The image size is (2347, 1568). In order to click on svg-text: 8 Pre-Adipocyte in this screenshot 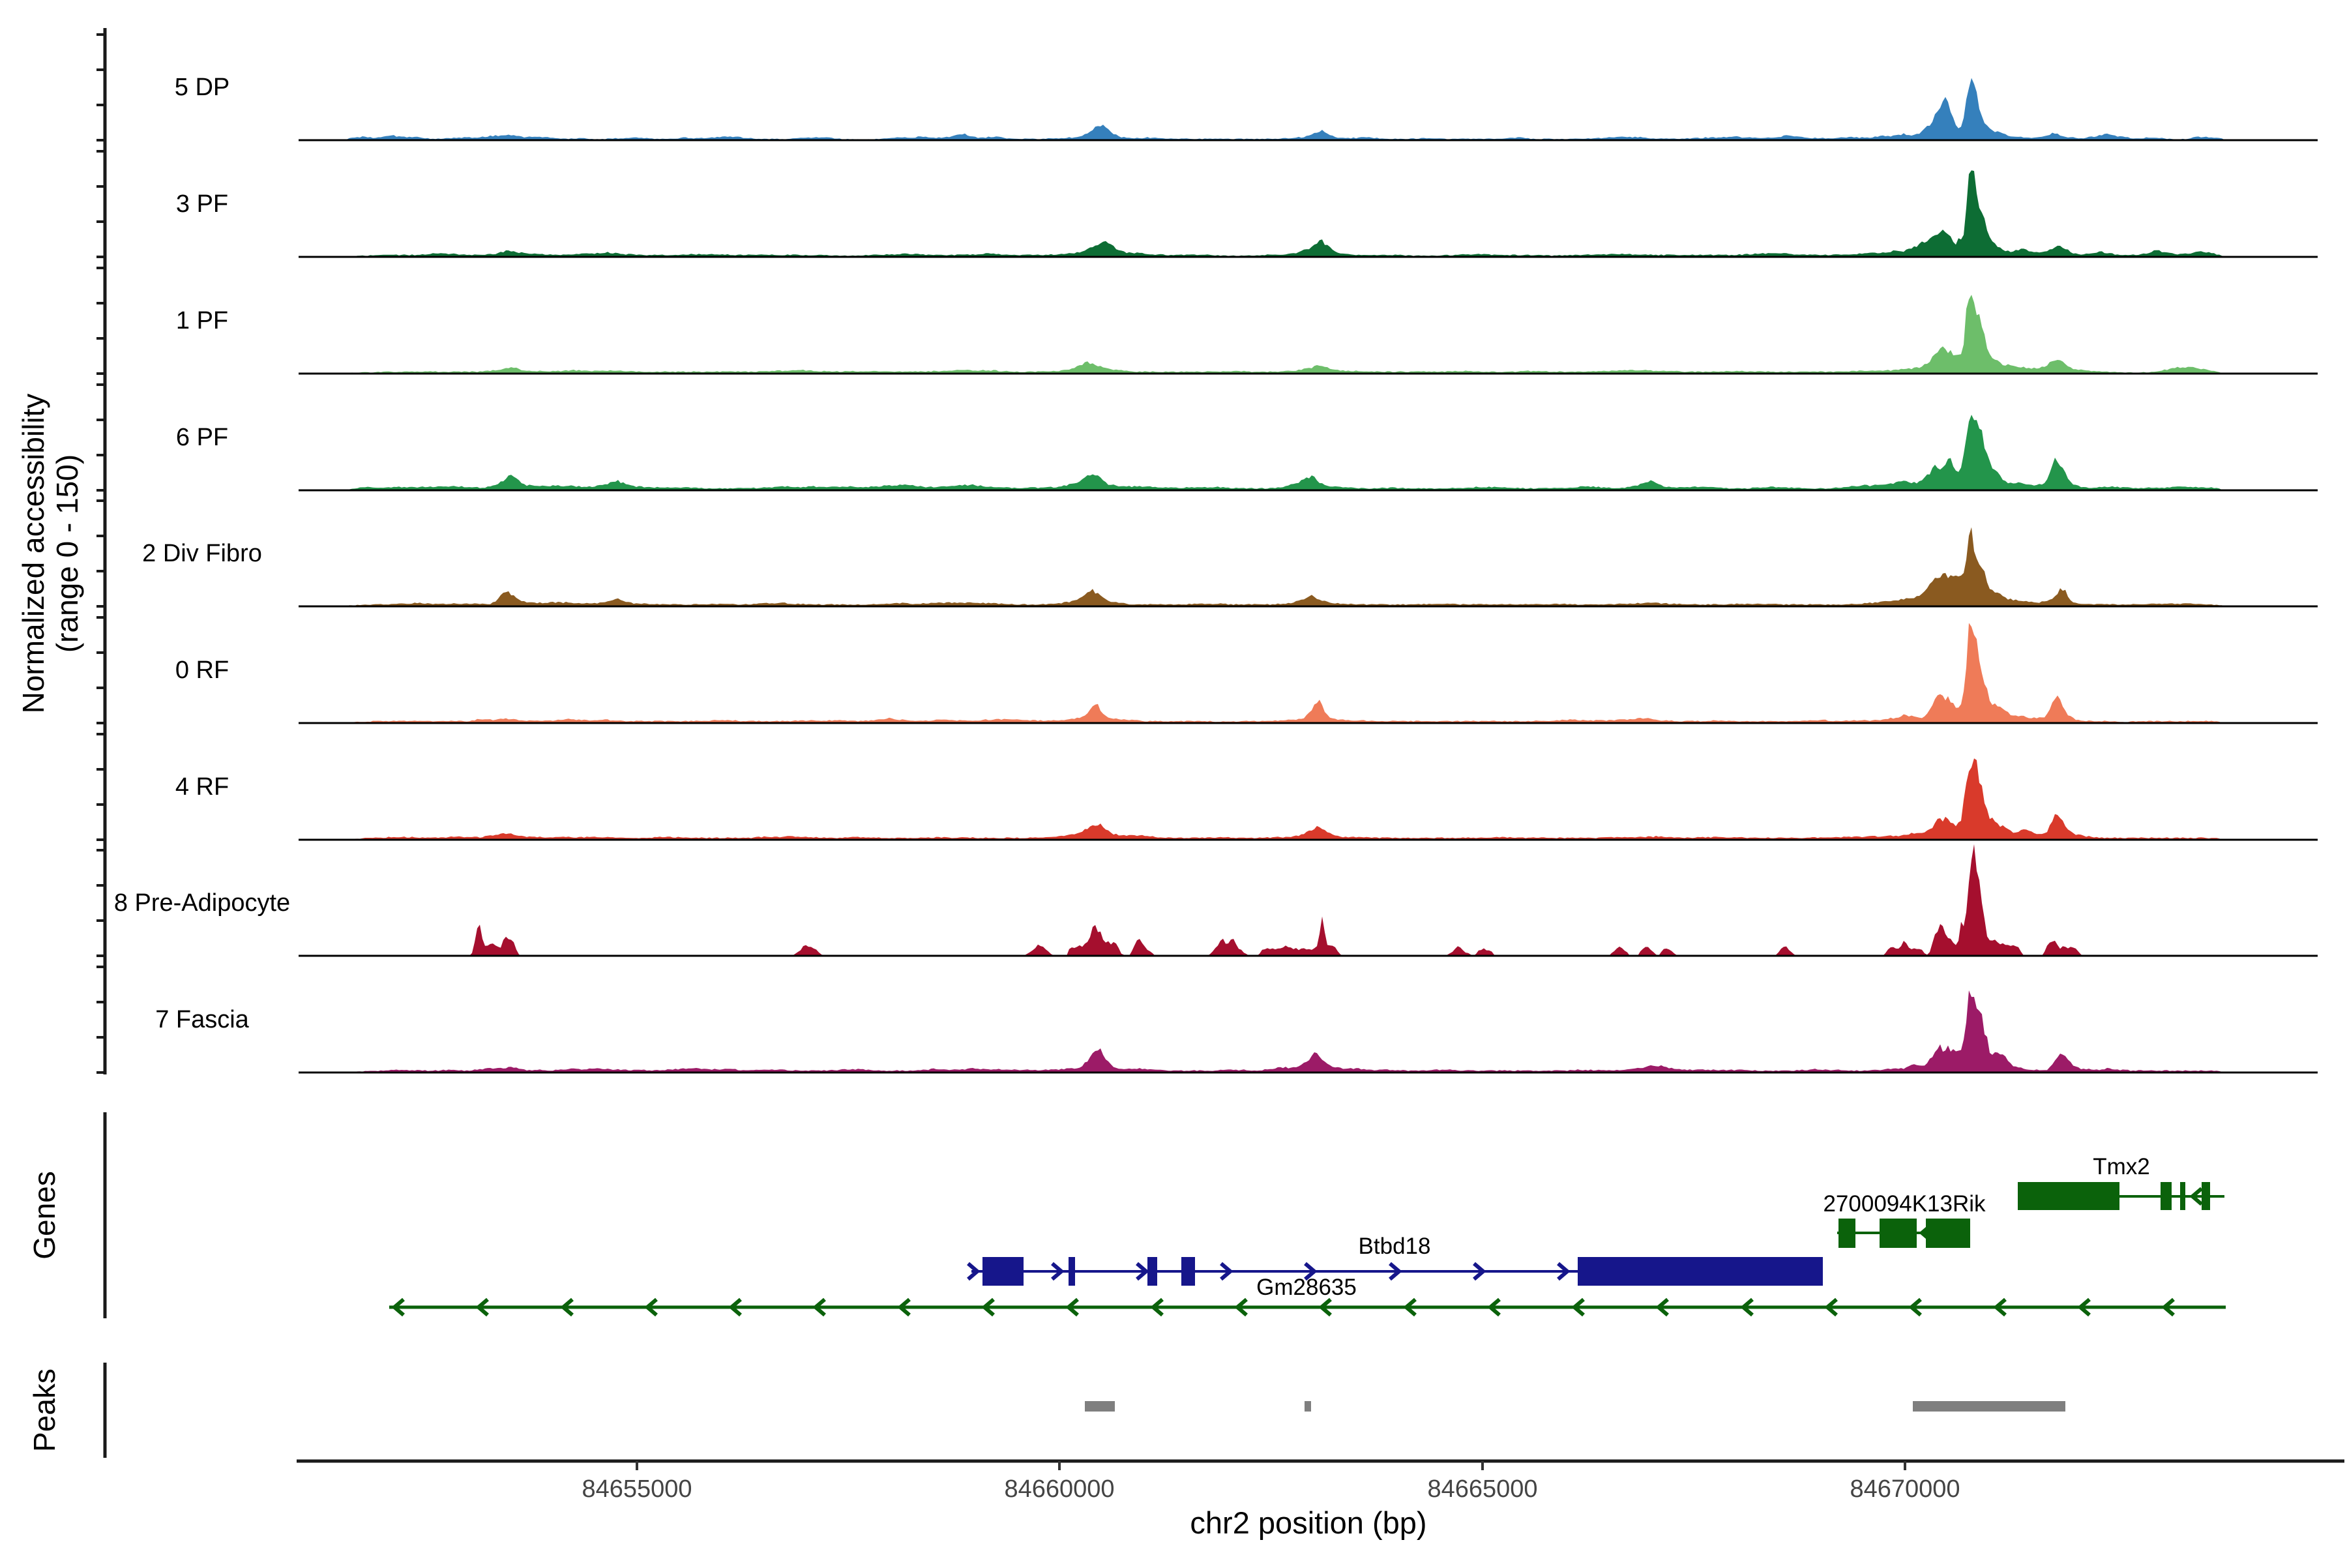, I will do `click(202, 903)`.